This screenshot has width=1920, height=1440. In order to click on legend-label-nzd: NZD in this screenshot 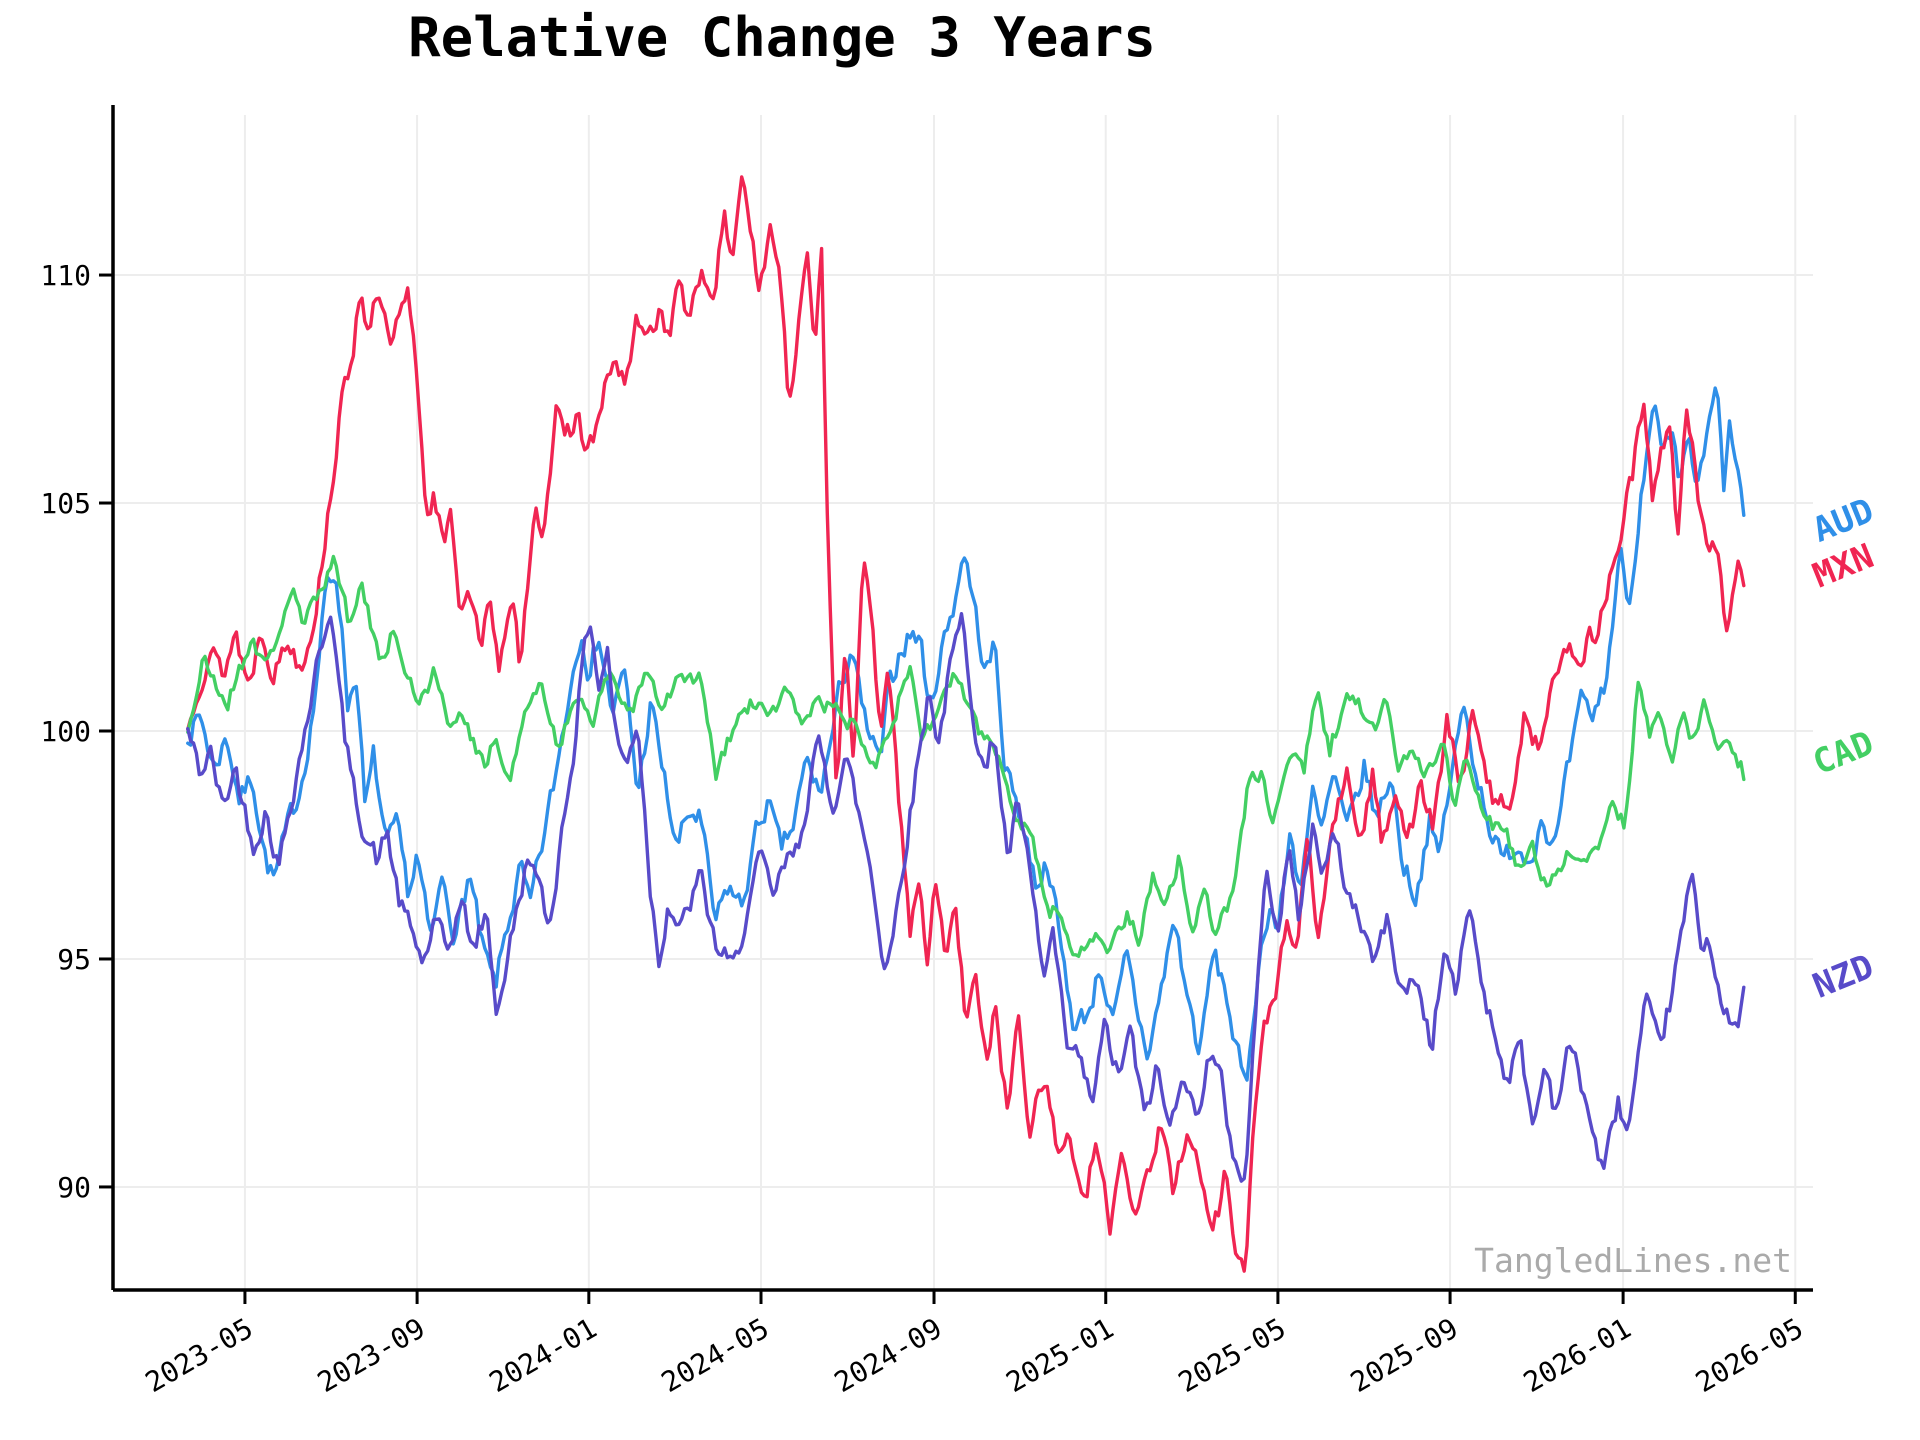, I will do `click(1843, 977)`.